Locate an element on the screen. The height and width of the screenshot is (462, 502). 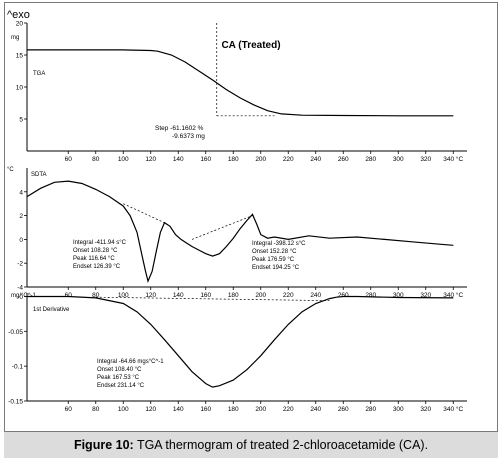
peak2-baseline is located at coordinates (222, 227).